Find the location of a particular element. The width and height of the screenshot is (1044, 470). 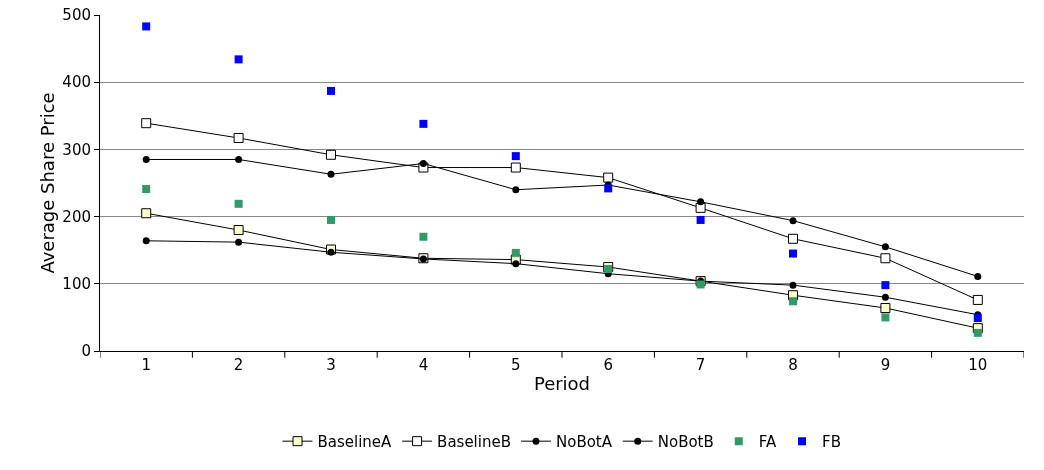

x-tick-label: 10 is located at coordinates (978, 365).